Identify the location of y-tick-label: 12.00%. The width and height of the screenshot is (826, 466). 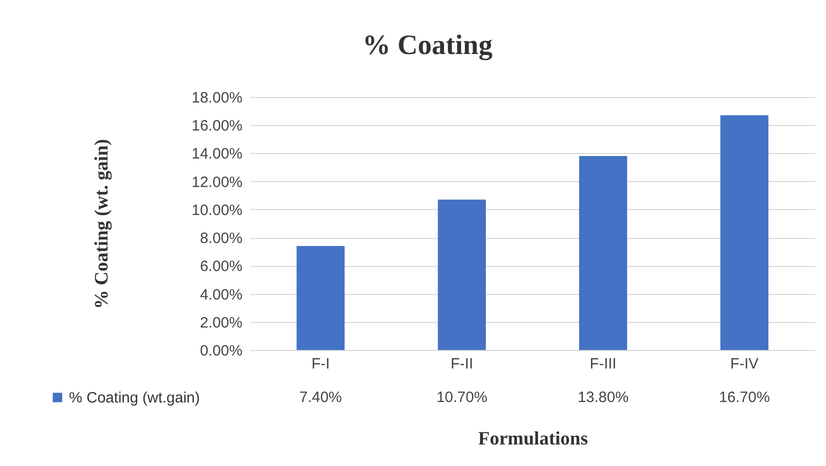
(217, 182).